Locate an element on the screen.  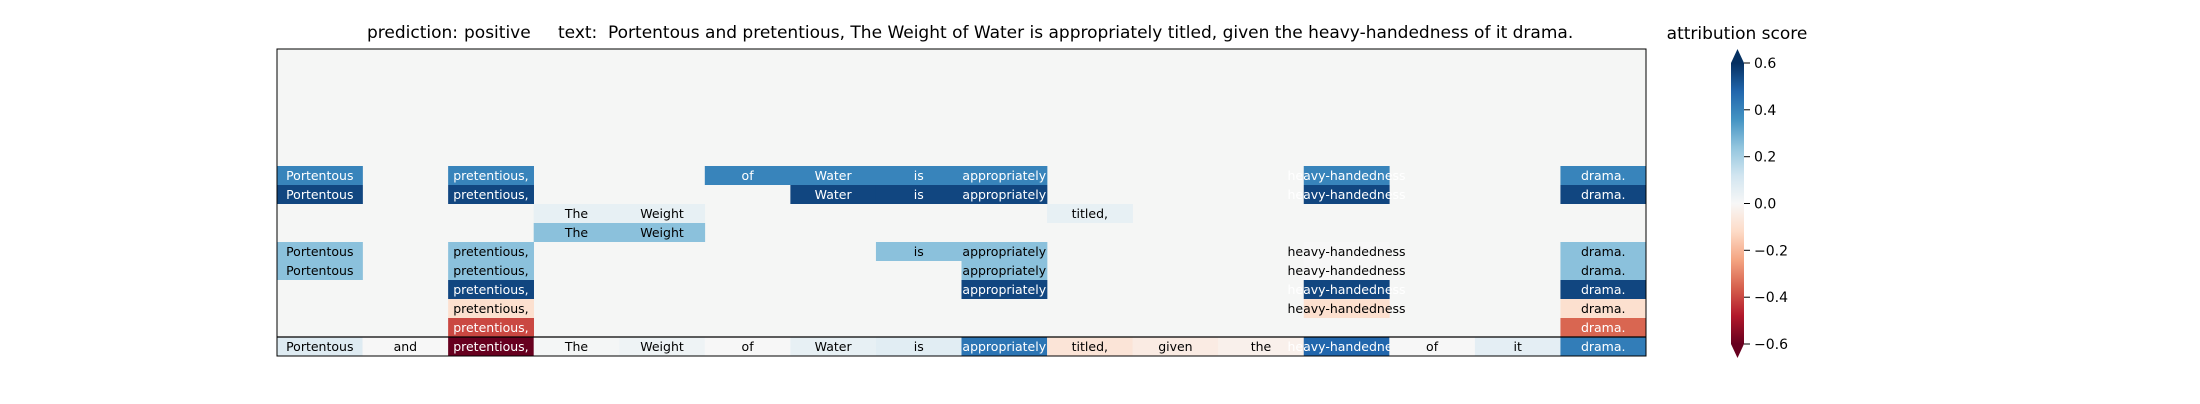
heatmap-cell-label: Weight is located at coordinates (662, 346).